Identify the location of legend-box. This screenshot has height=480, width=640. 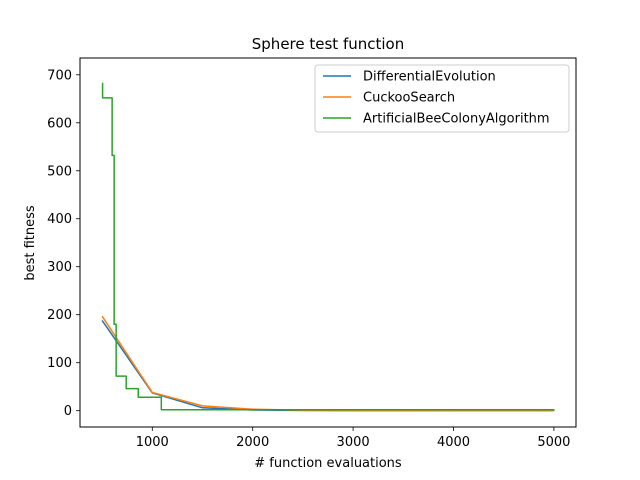
(442, 98).